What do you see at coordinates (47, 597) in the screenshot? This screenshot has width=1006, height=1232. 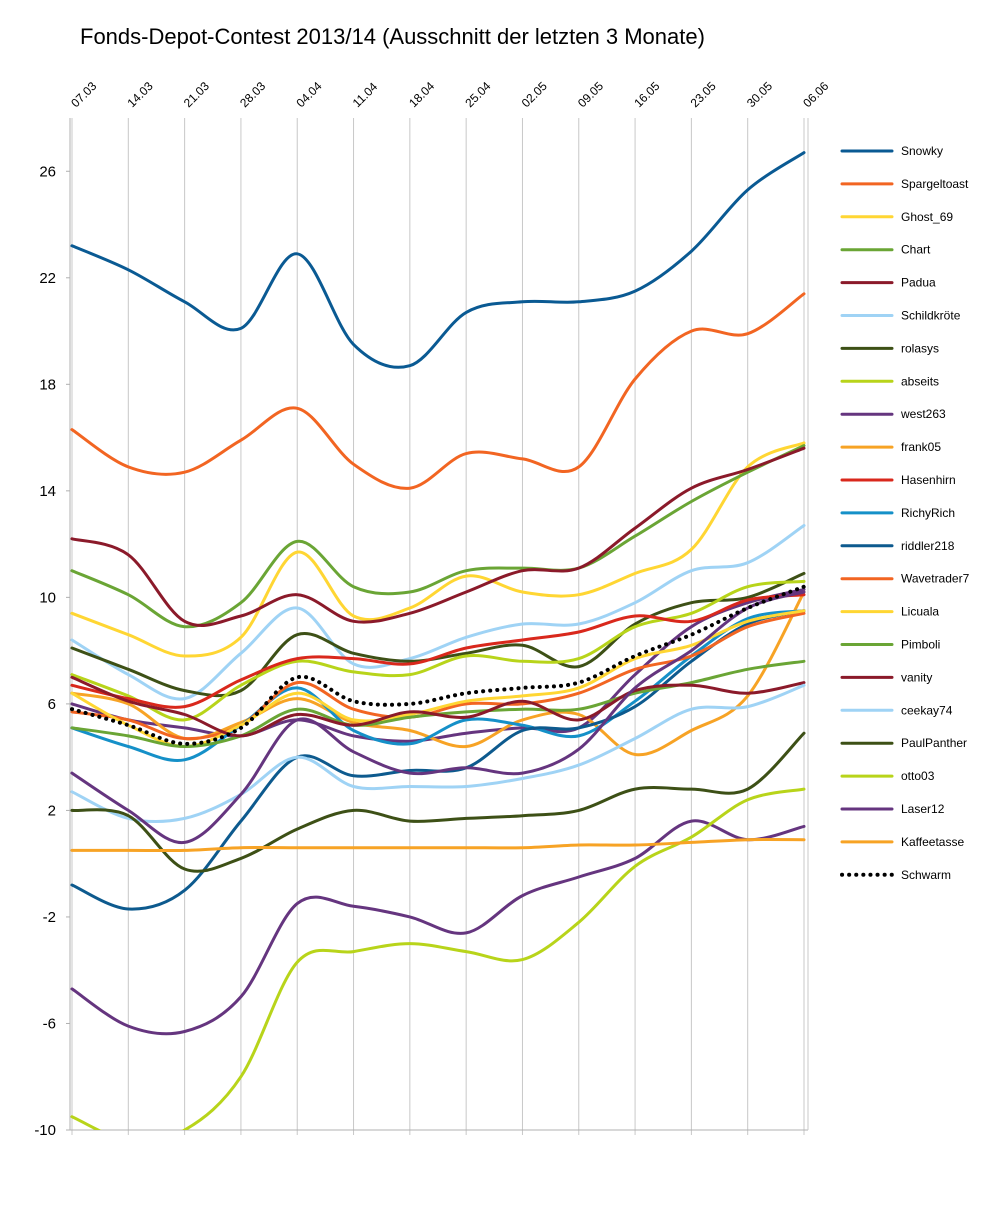 I see `y-tick-label: 10` at bounding box center [47, 597].